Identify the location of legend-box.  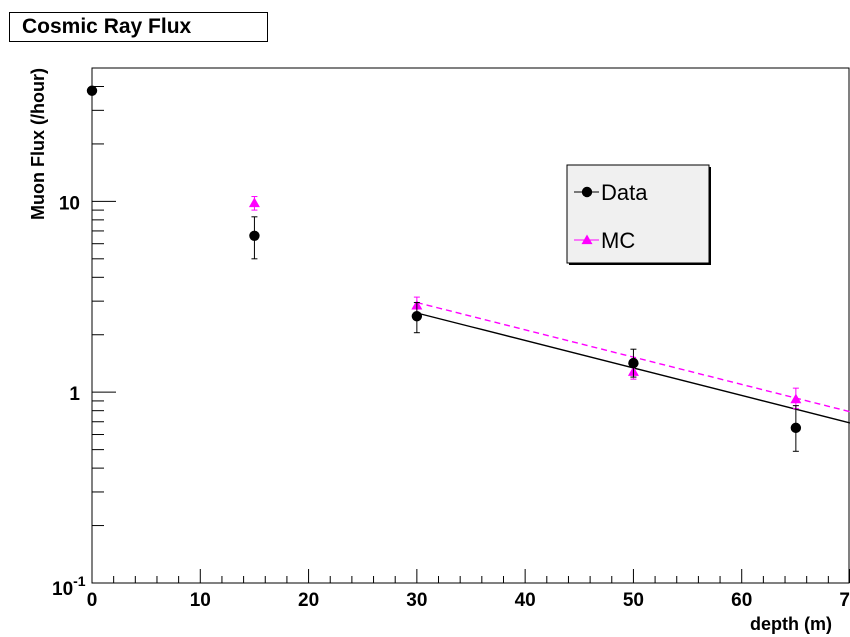
(638, 214).